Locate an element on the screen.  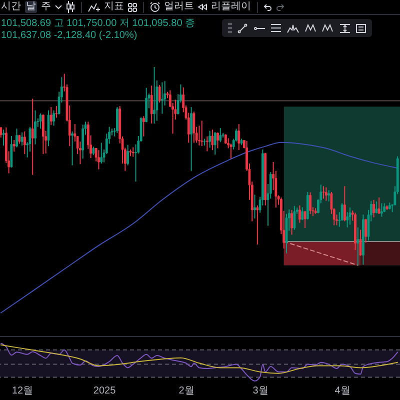
x-tick-label: 4월 is located at coordinates (342, 391).